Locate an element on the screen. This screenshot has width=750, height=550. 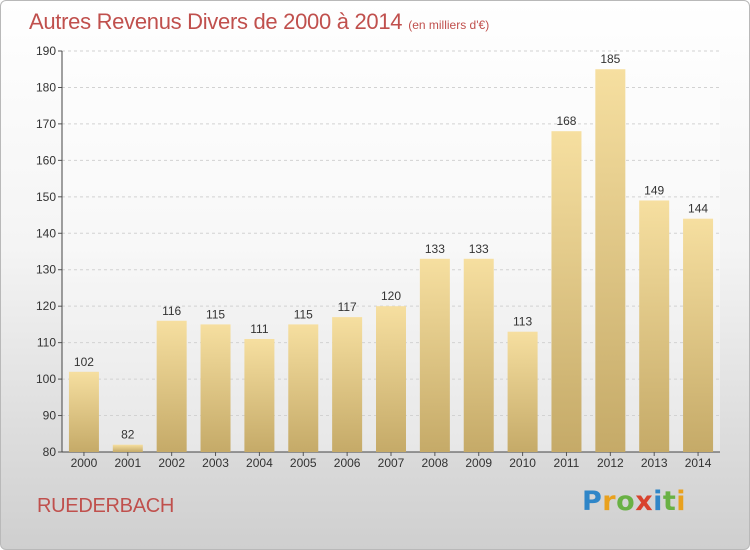
logo-letter: r is located at coordinates (609, 501).